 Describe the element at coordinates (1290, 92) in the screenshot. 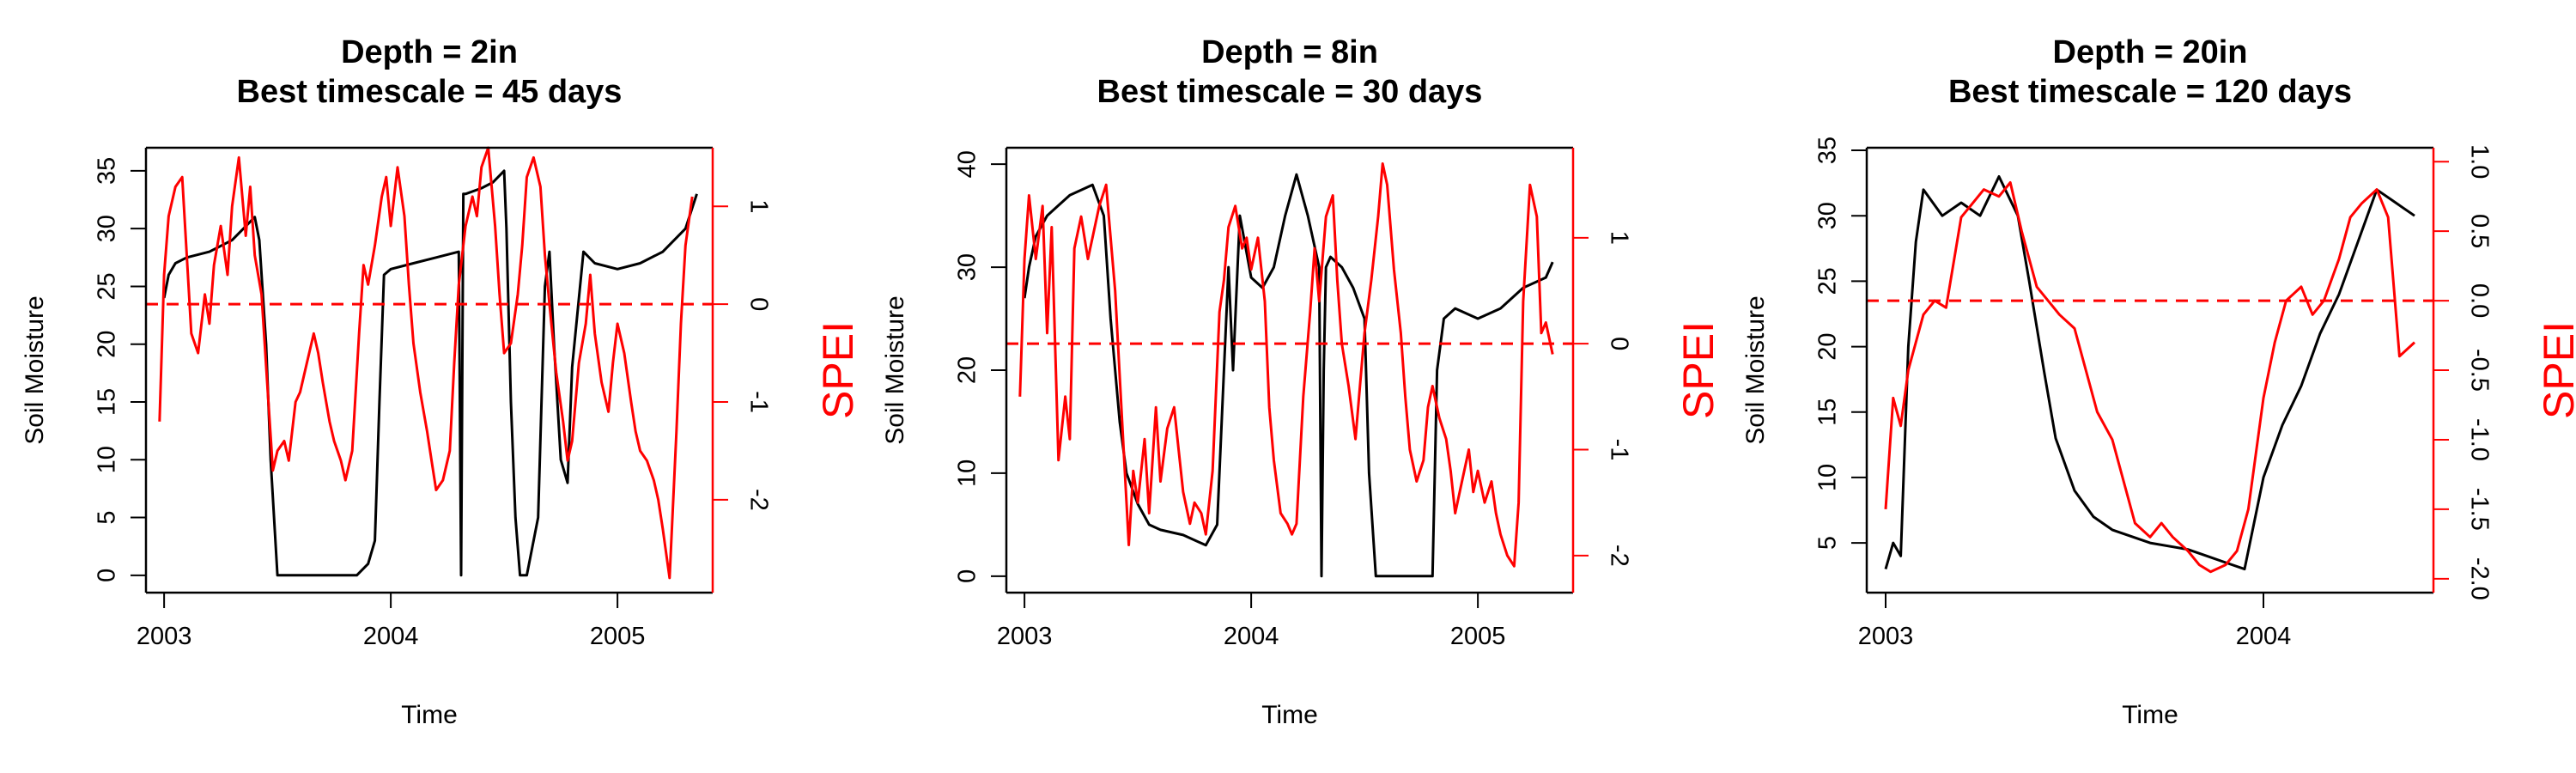

I see `chart-subtitle: Best timescale = 30 days` at that location.